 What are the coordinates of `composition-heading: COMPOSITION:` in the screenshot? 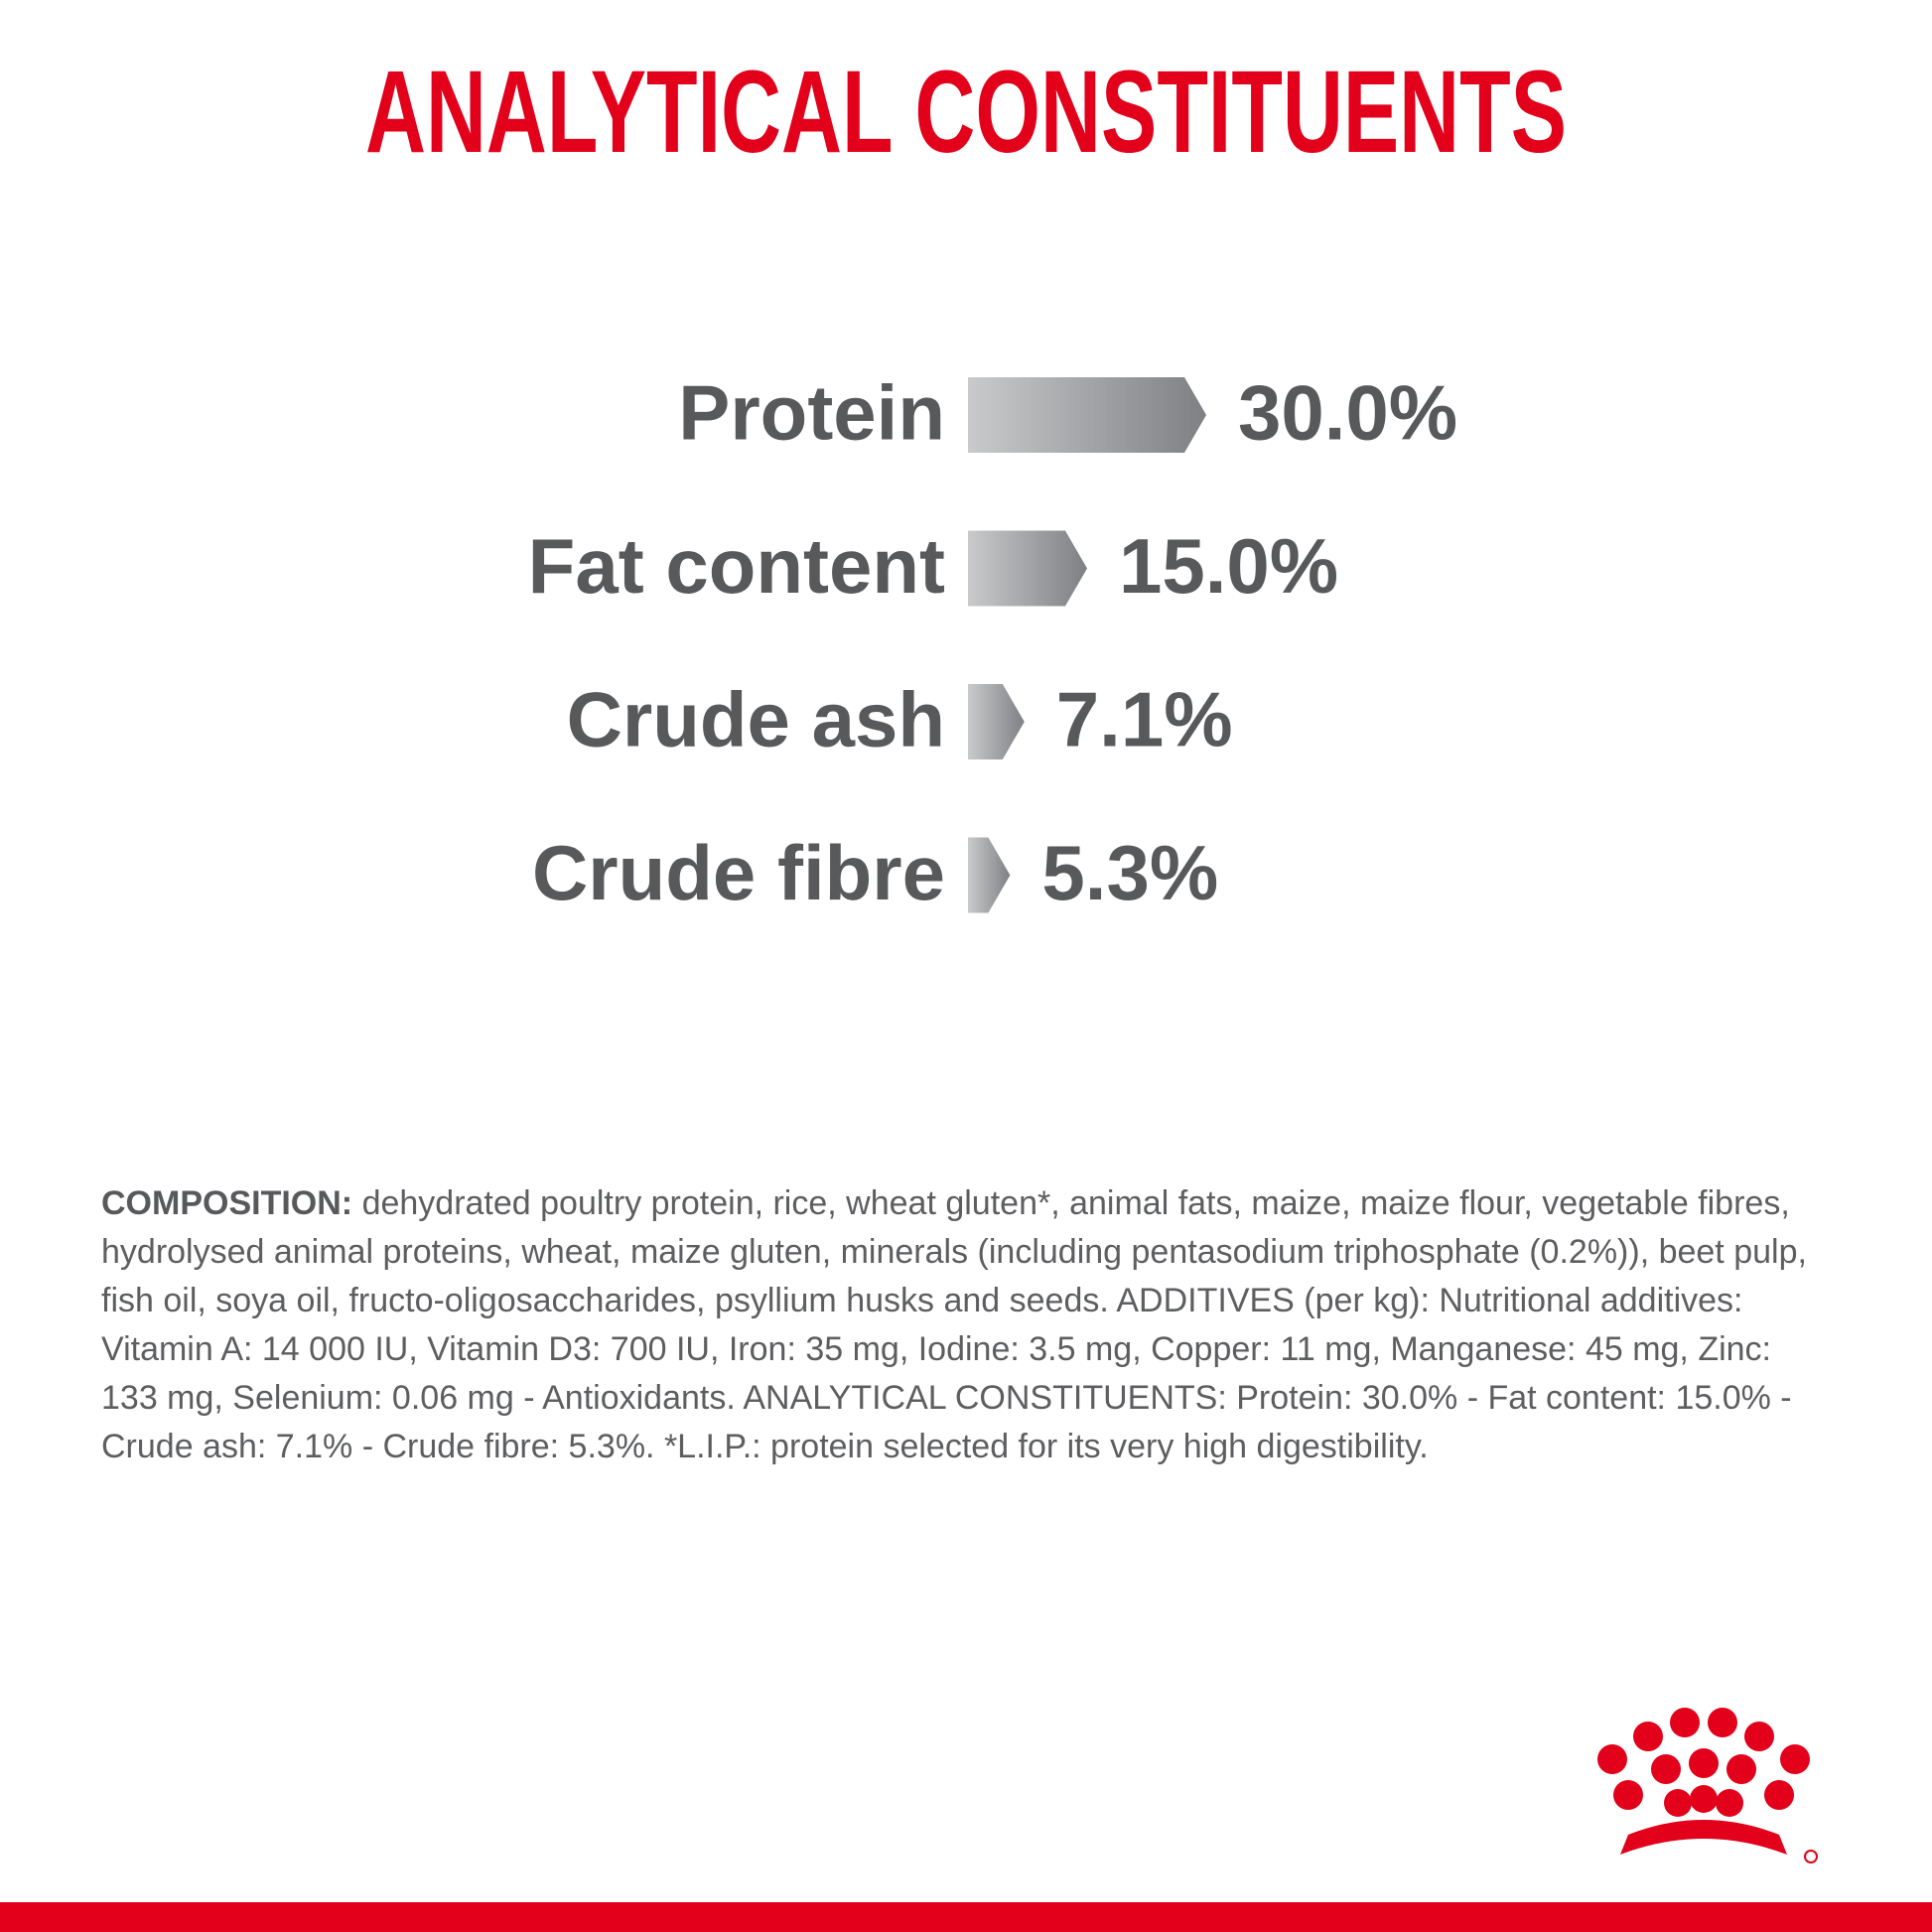 It's located at (227, 1203).